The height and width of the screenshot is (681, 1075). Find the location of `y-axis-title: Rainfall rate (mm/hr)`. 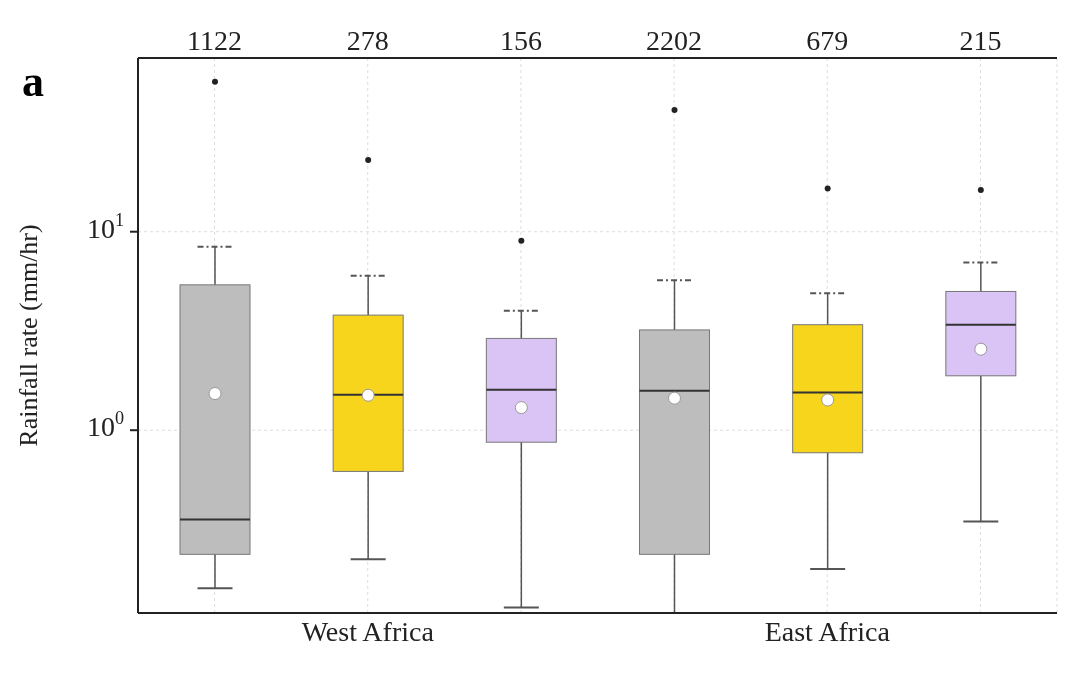

y-axis-title: Rainfall rate (mm/hr) is located at coordinates (29, 335).